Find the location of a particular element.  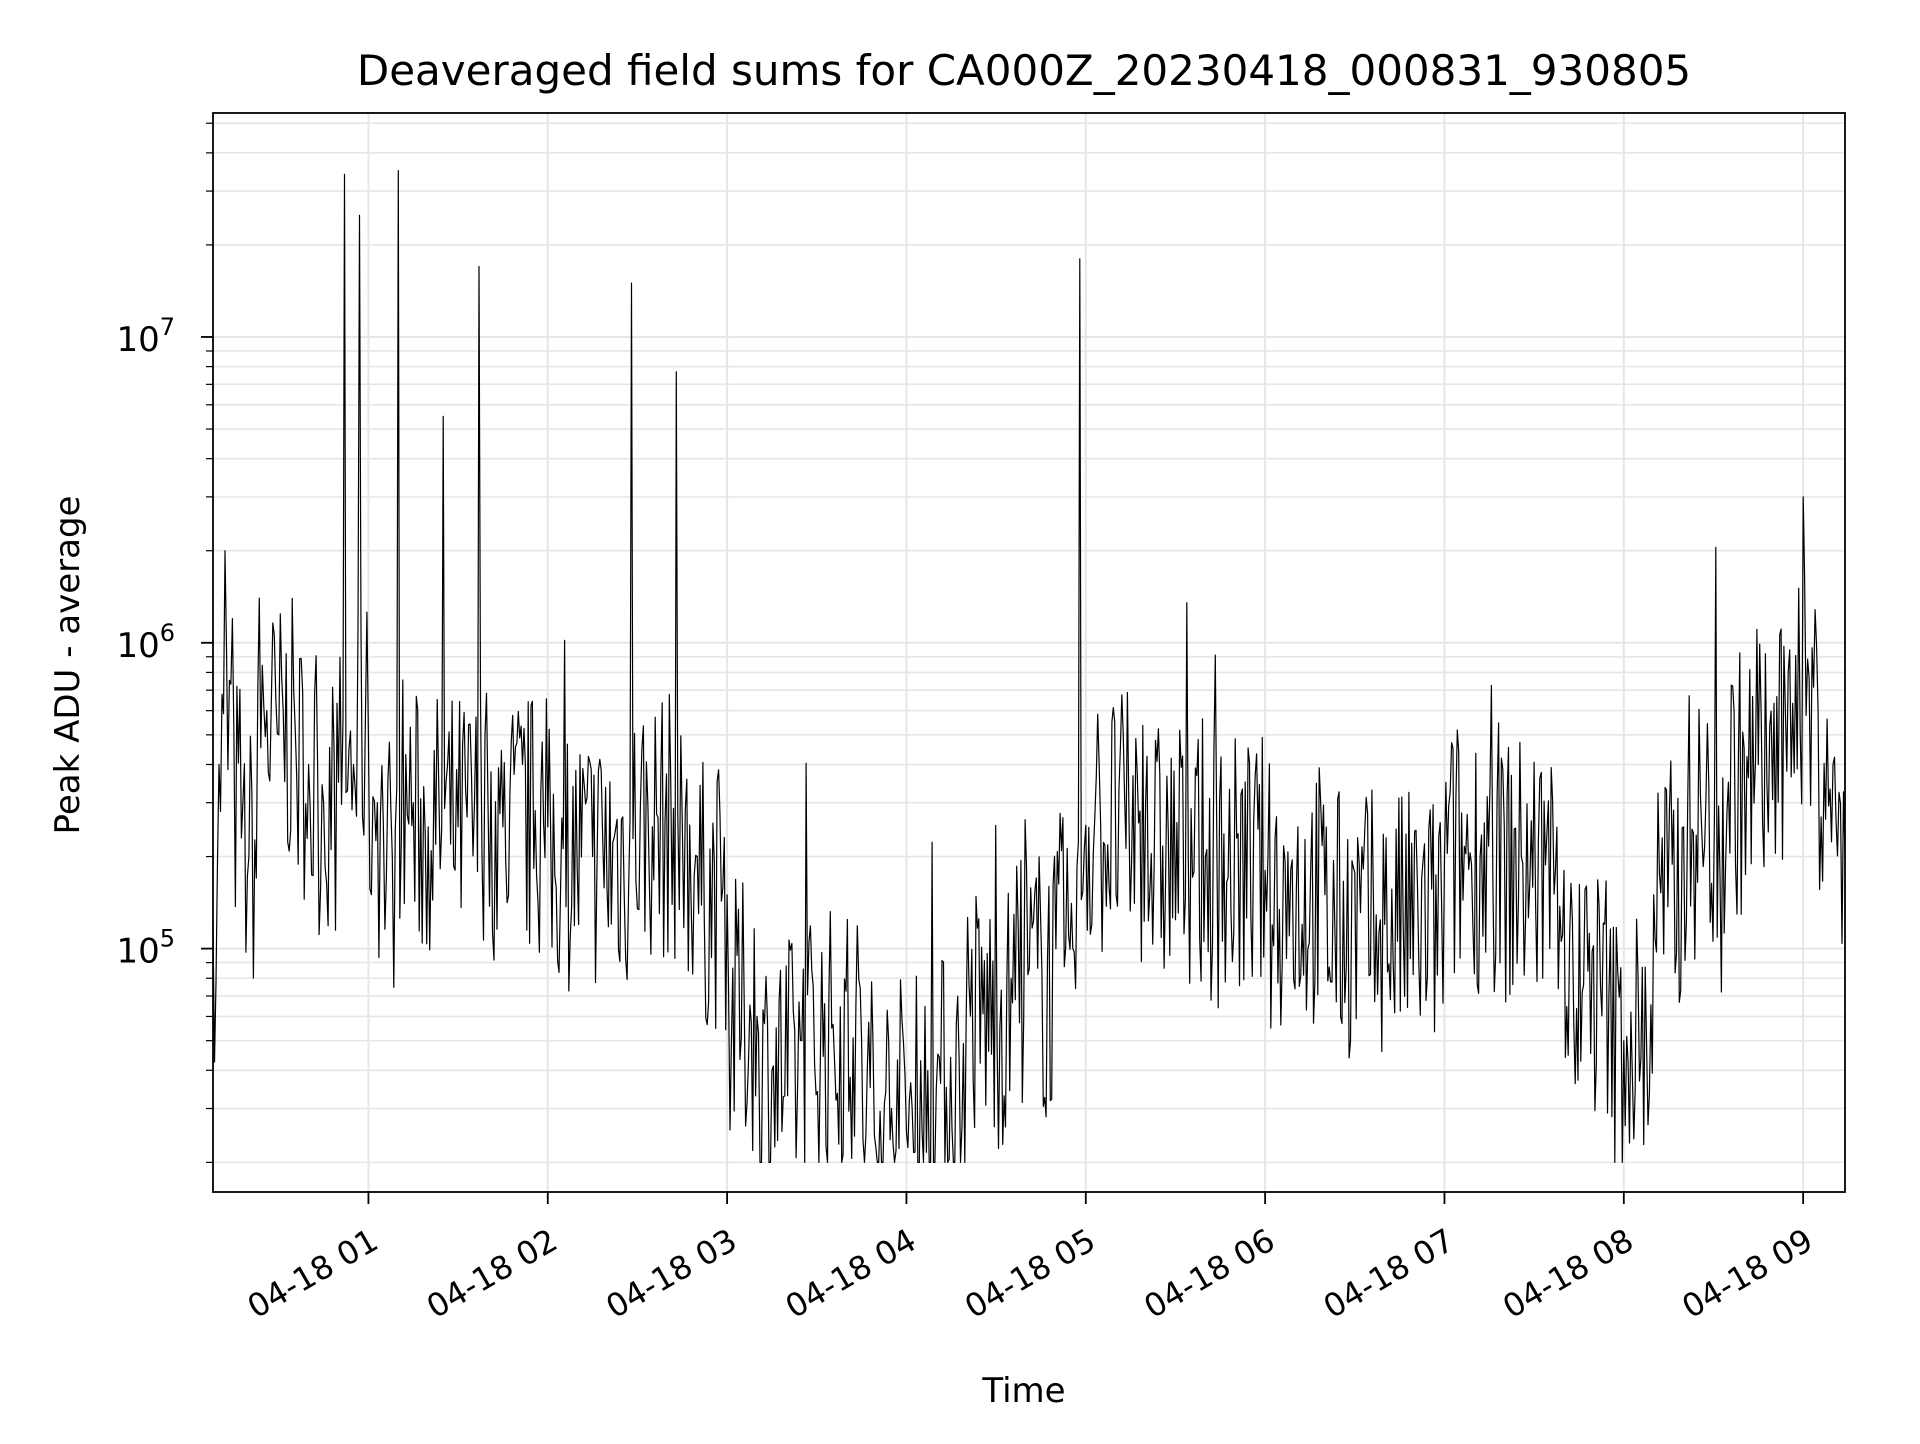

y-tick-label: 10⁵ is located at coordinates (145, 948).